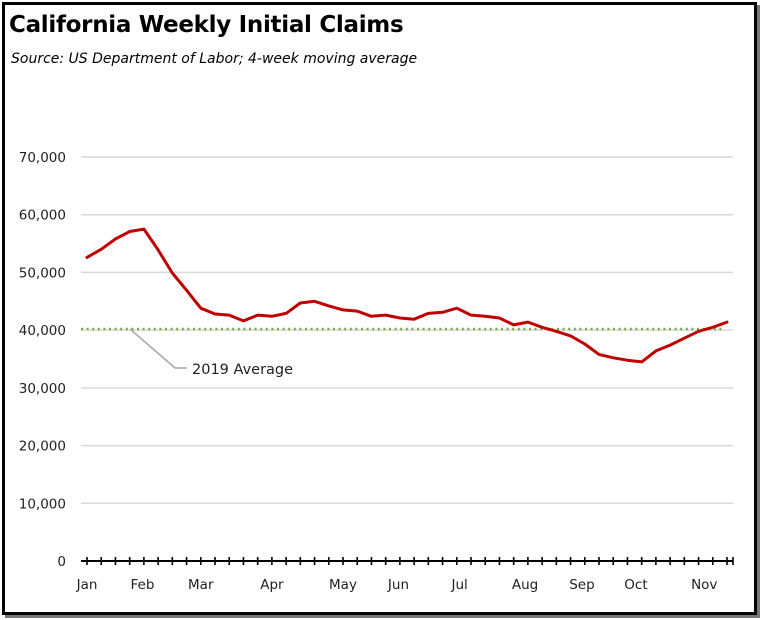 This screenshot has width=762, height=620. Describe the element at coordinates (211, 353) in the screenshot. I see `annotation-group: 2019 Average` at that location.